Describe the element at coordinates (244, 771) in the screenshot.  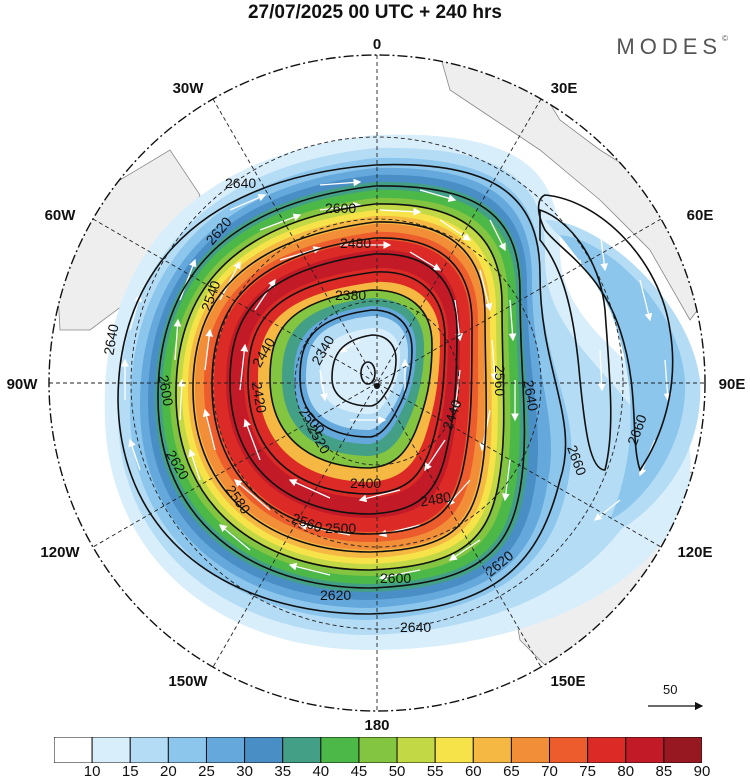
I see `colorbar-tick-label: 30` at that location.